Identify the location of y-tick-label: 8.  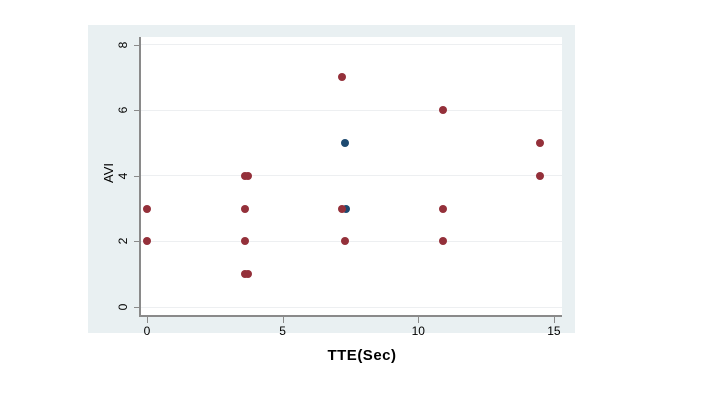
(123, 44).